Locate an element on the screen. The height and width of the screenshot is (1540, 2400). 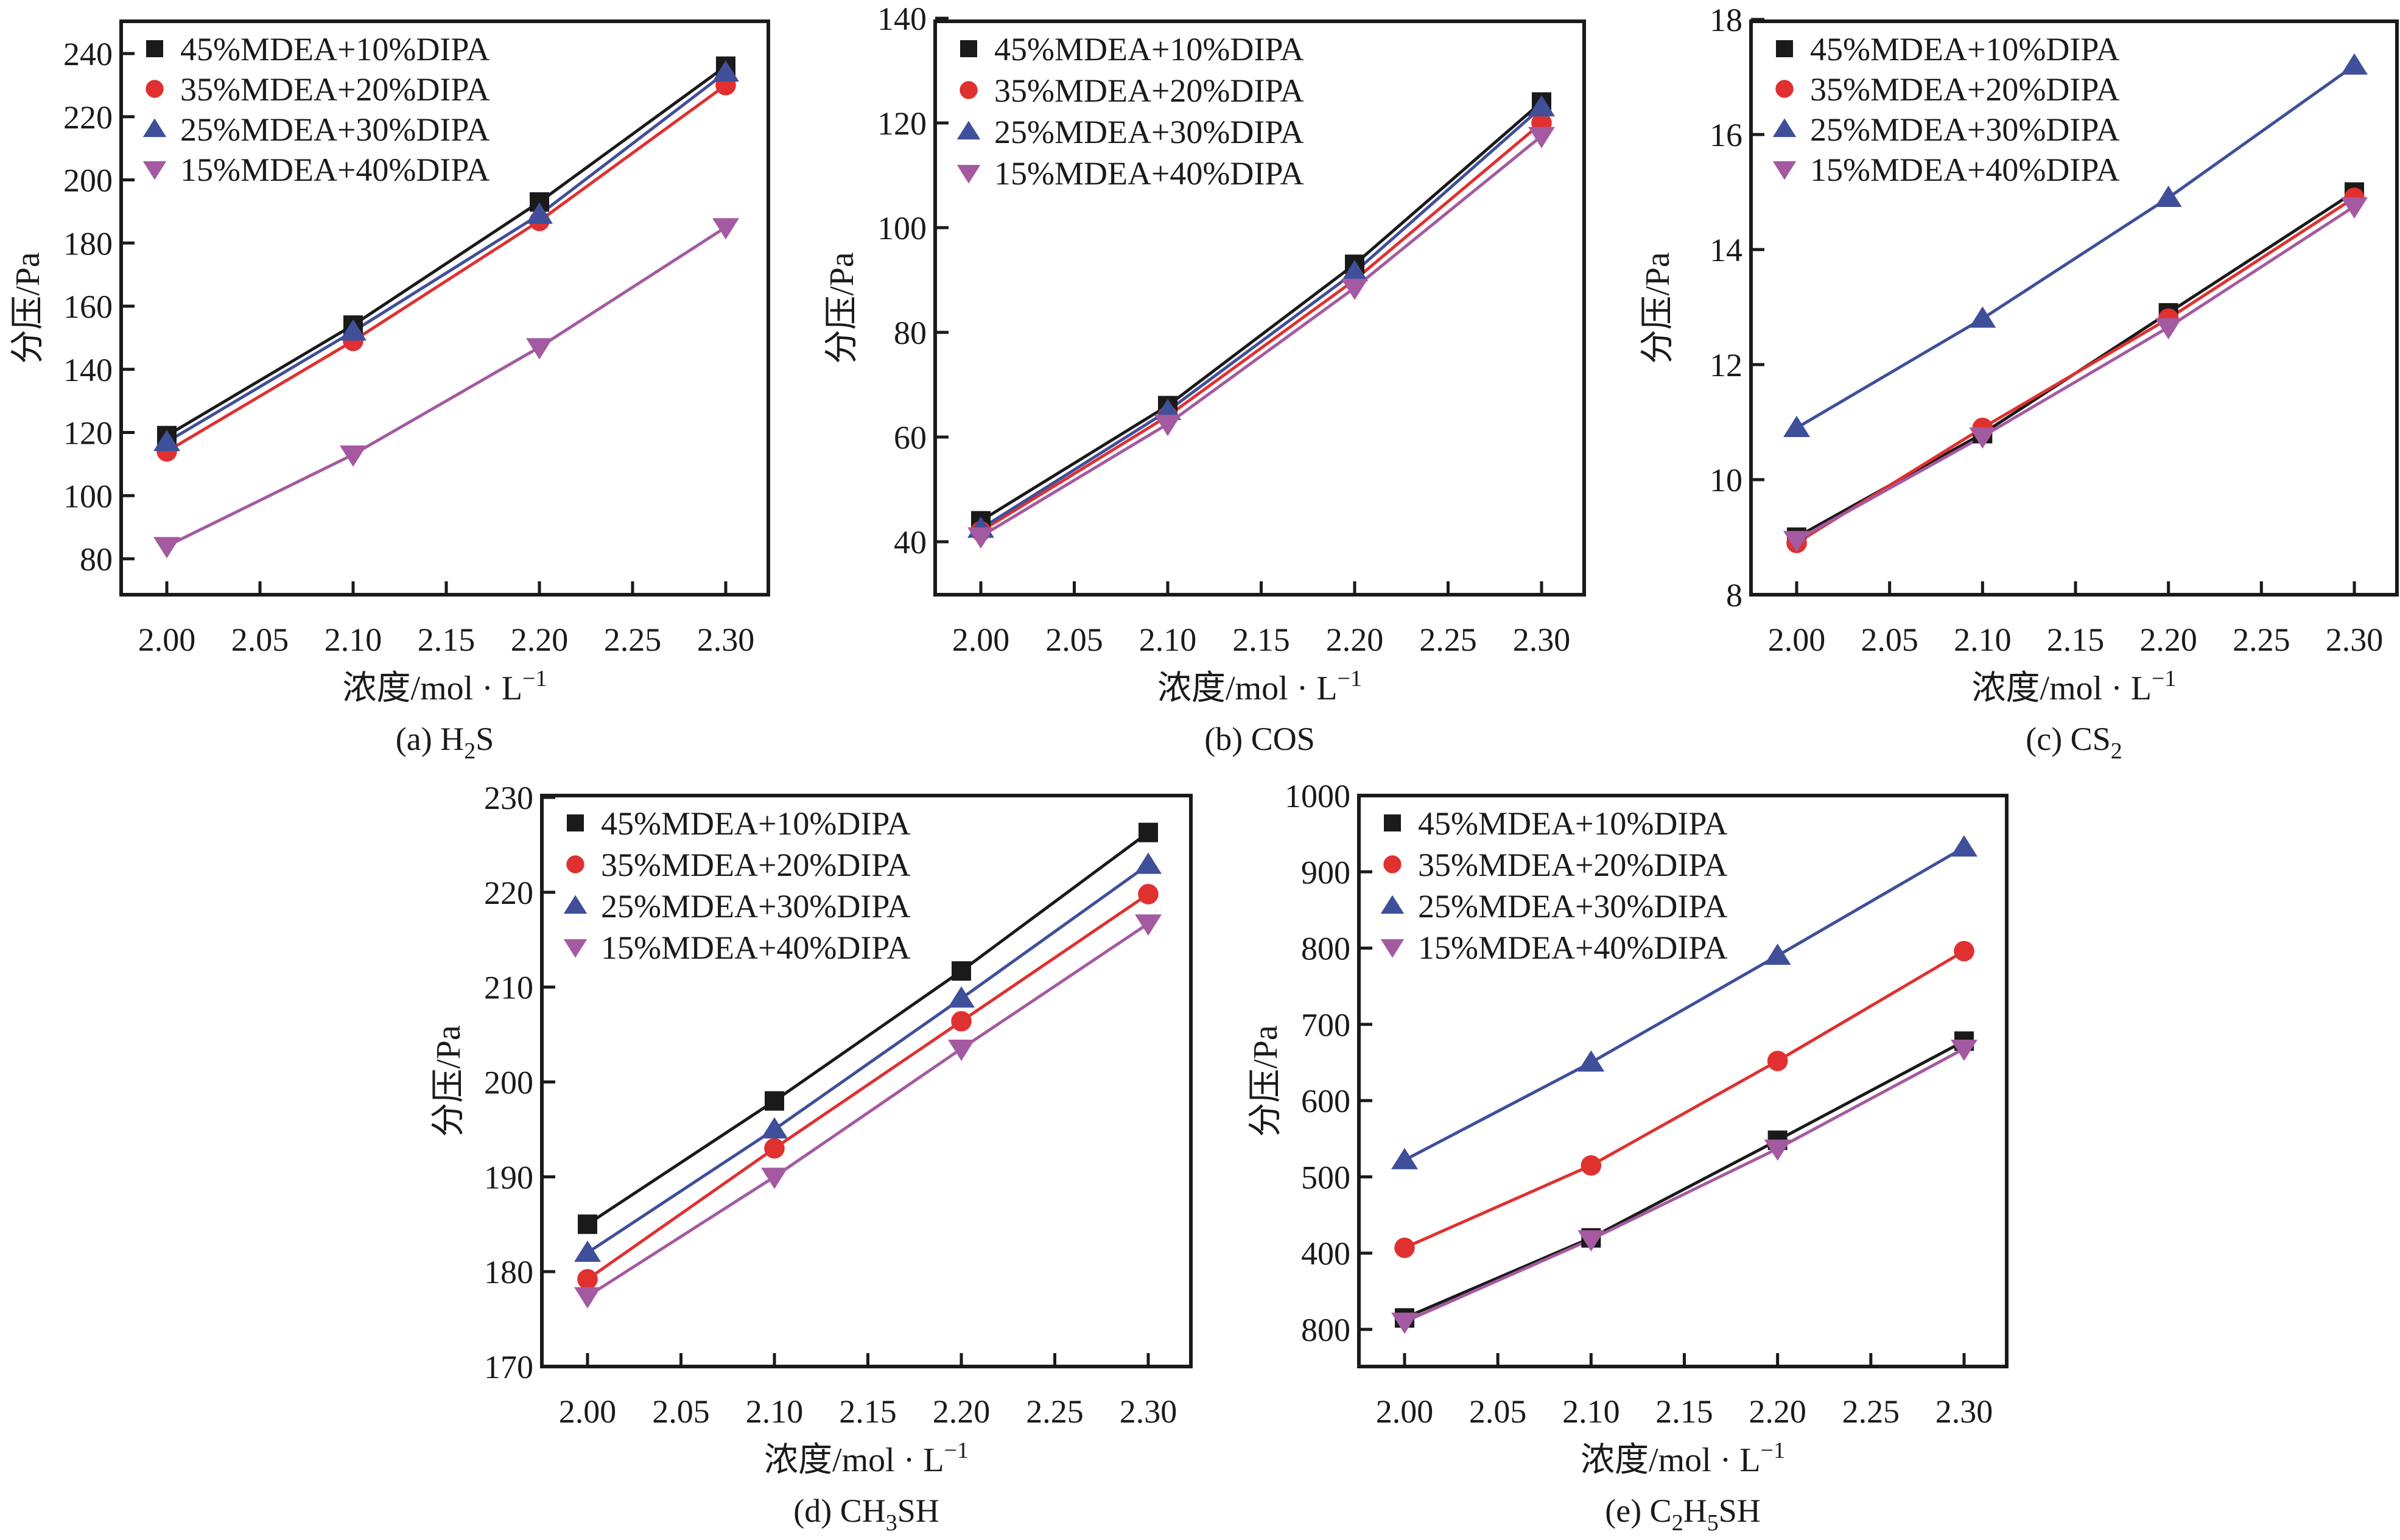
y-tick-label: 120 is located at coordinates (902, 123).